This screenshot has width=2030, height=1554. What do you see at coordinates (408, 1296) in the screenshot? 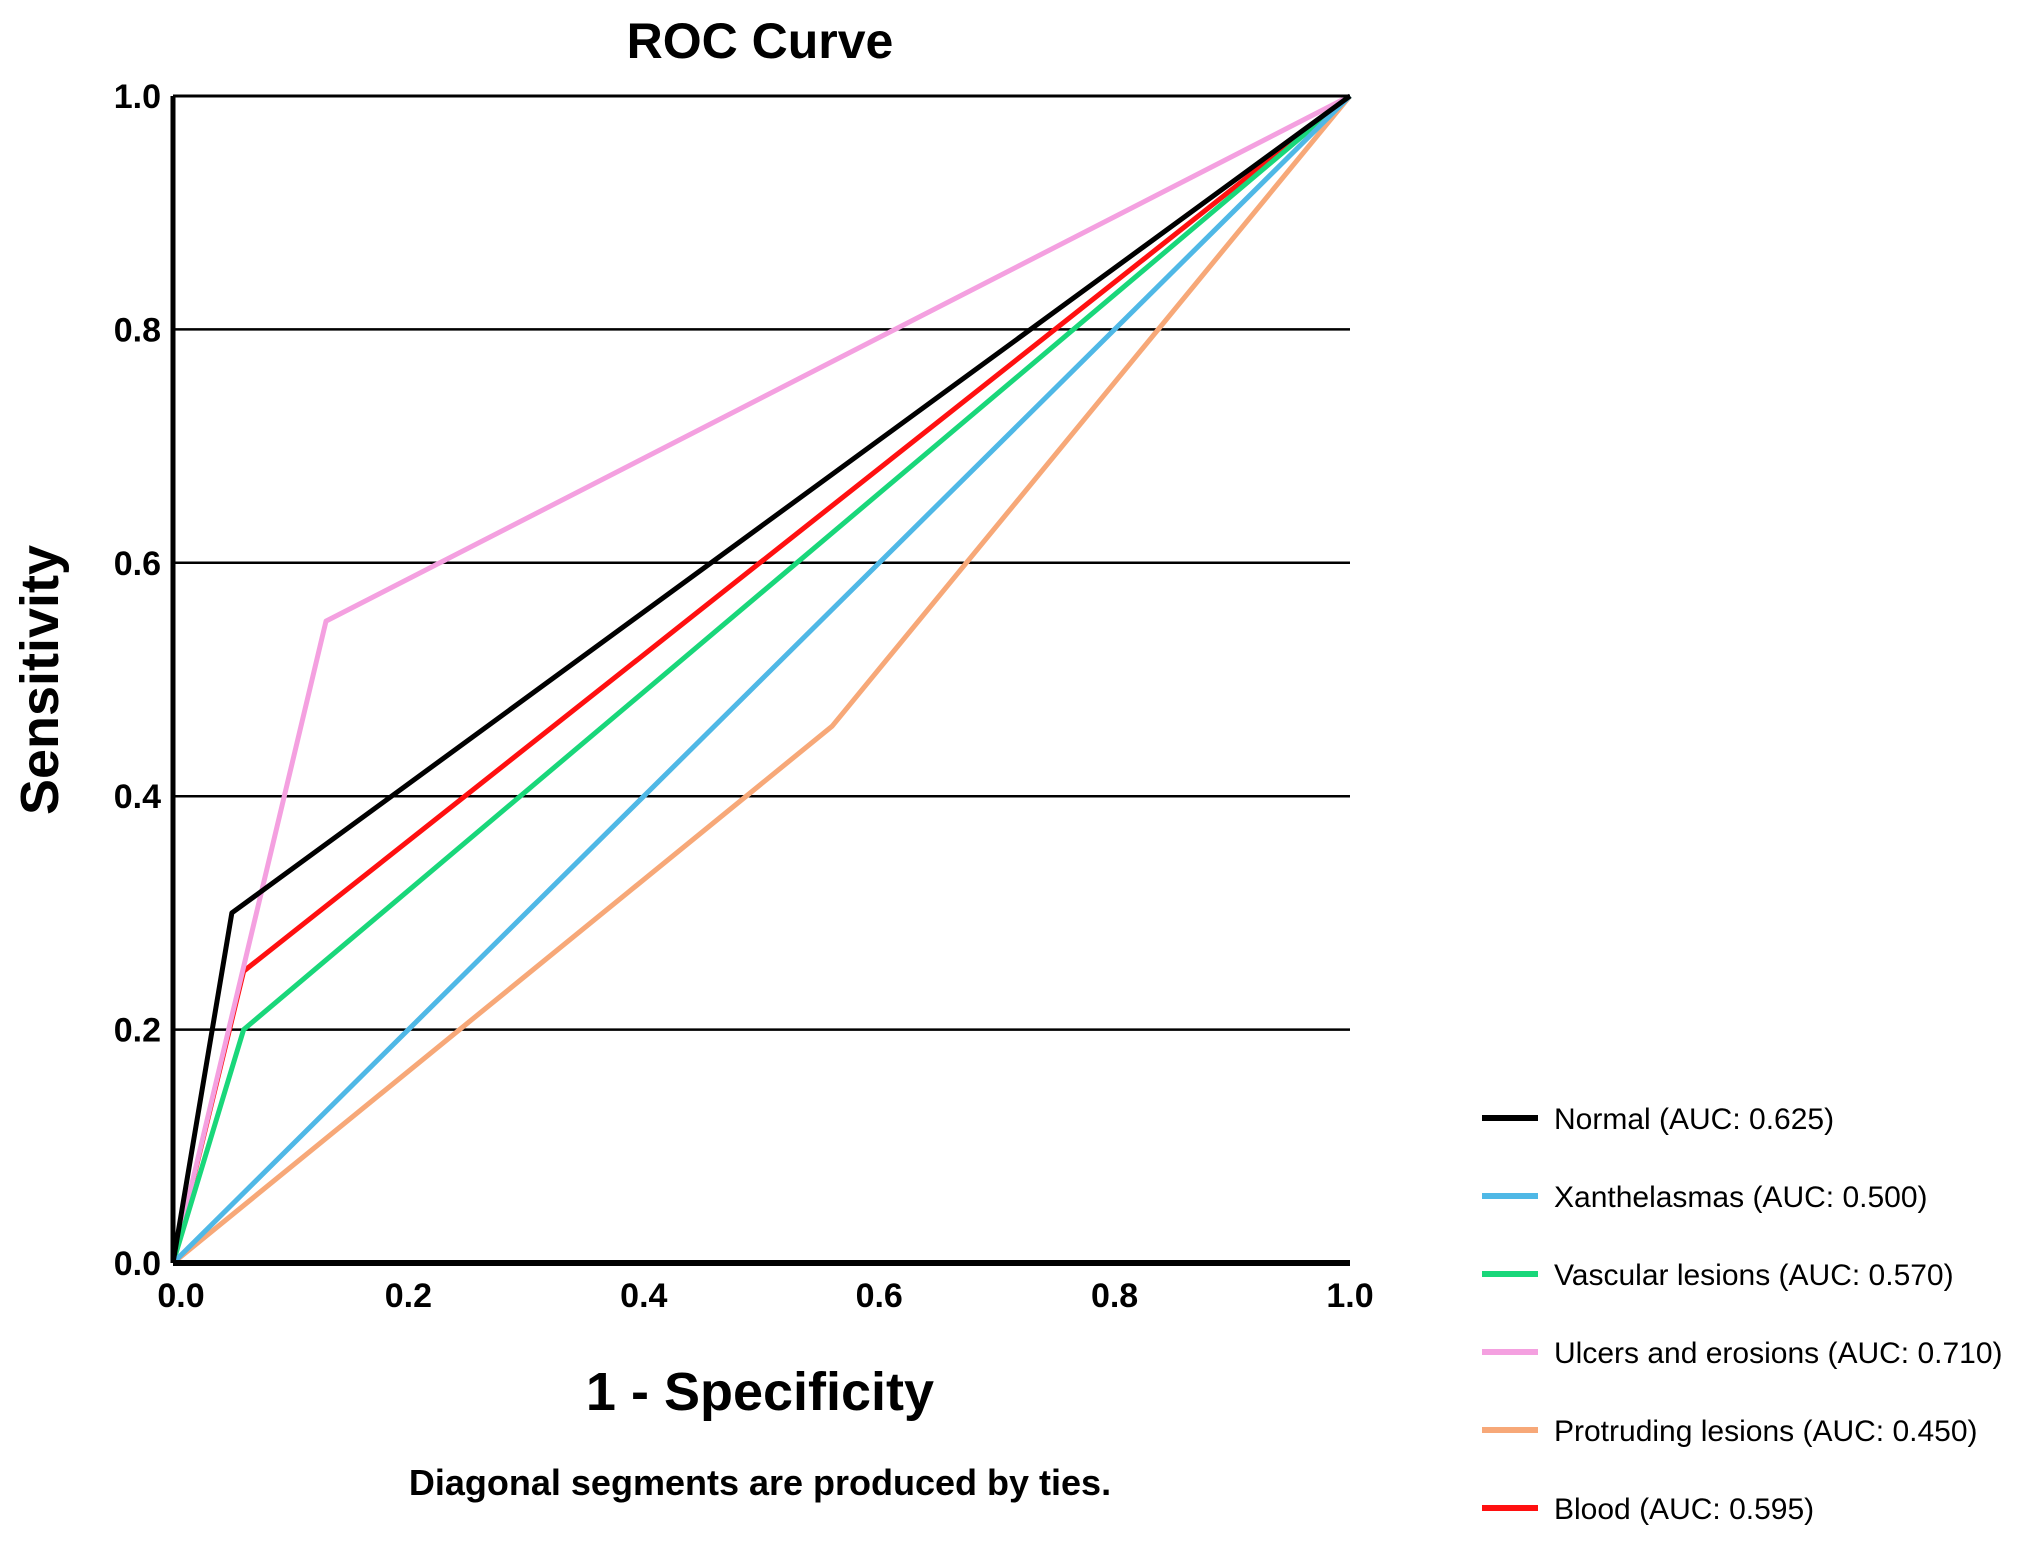
I see `x-tick-label-1: 0.2` at bounding box center [408, 1296].